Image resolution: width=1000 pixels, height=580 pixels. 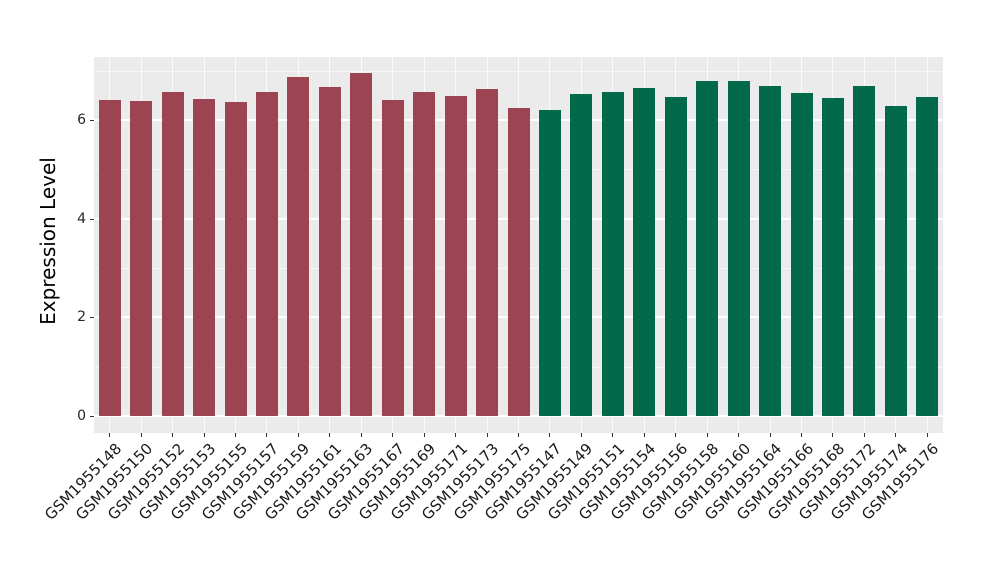 I want to click on bar-GSM1955169, so click(x=424, y=254).